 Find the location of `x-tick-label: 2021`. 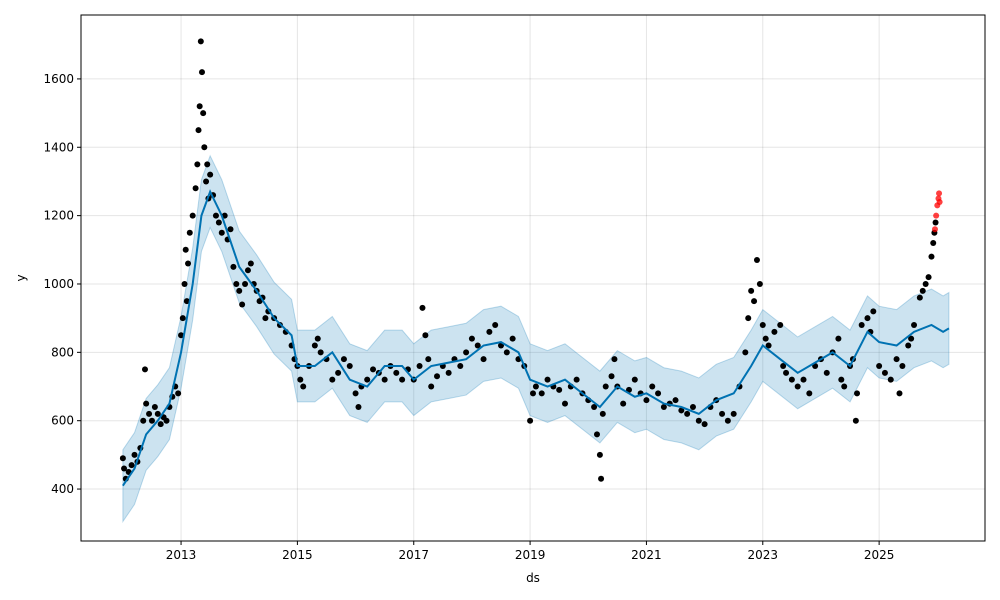

x-tick-label: 2021 is located at coordinates (646, 555).